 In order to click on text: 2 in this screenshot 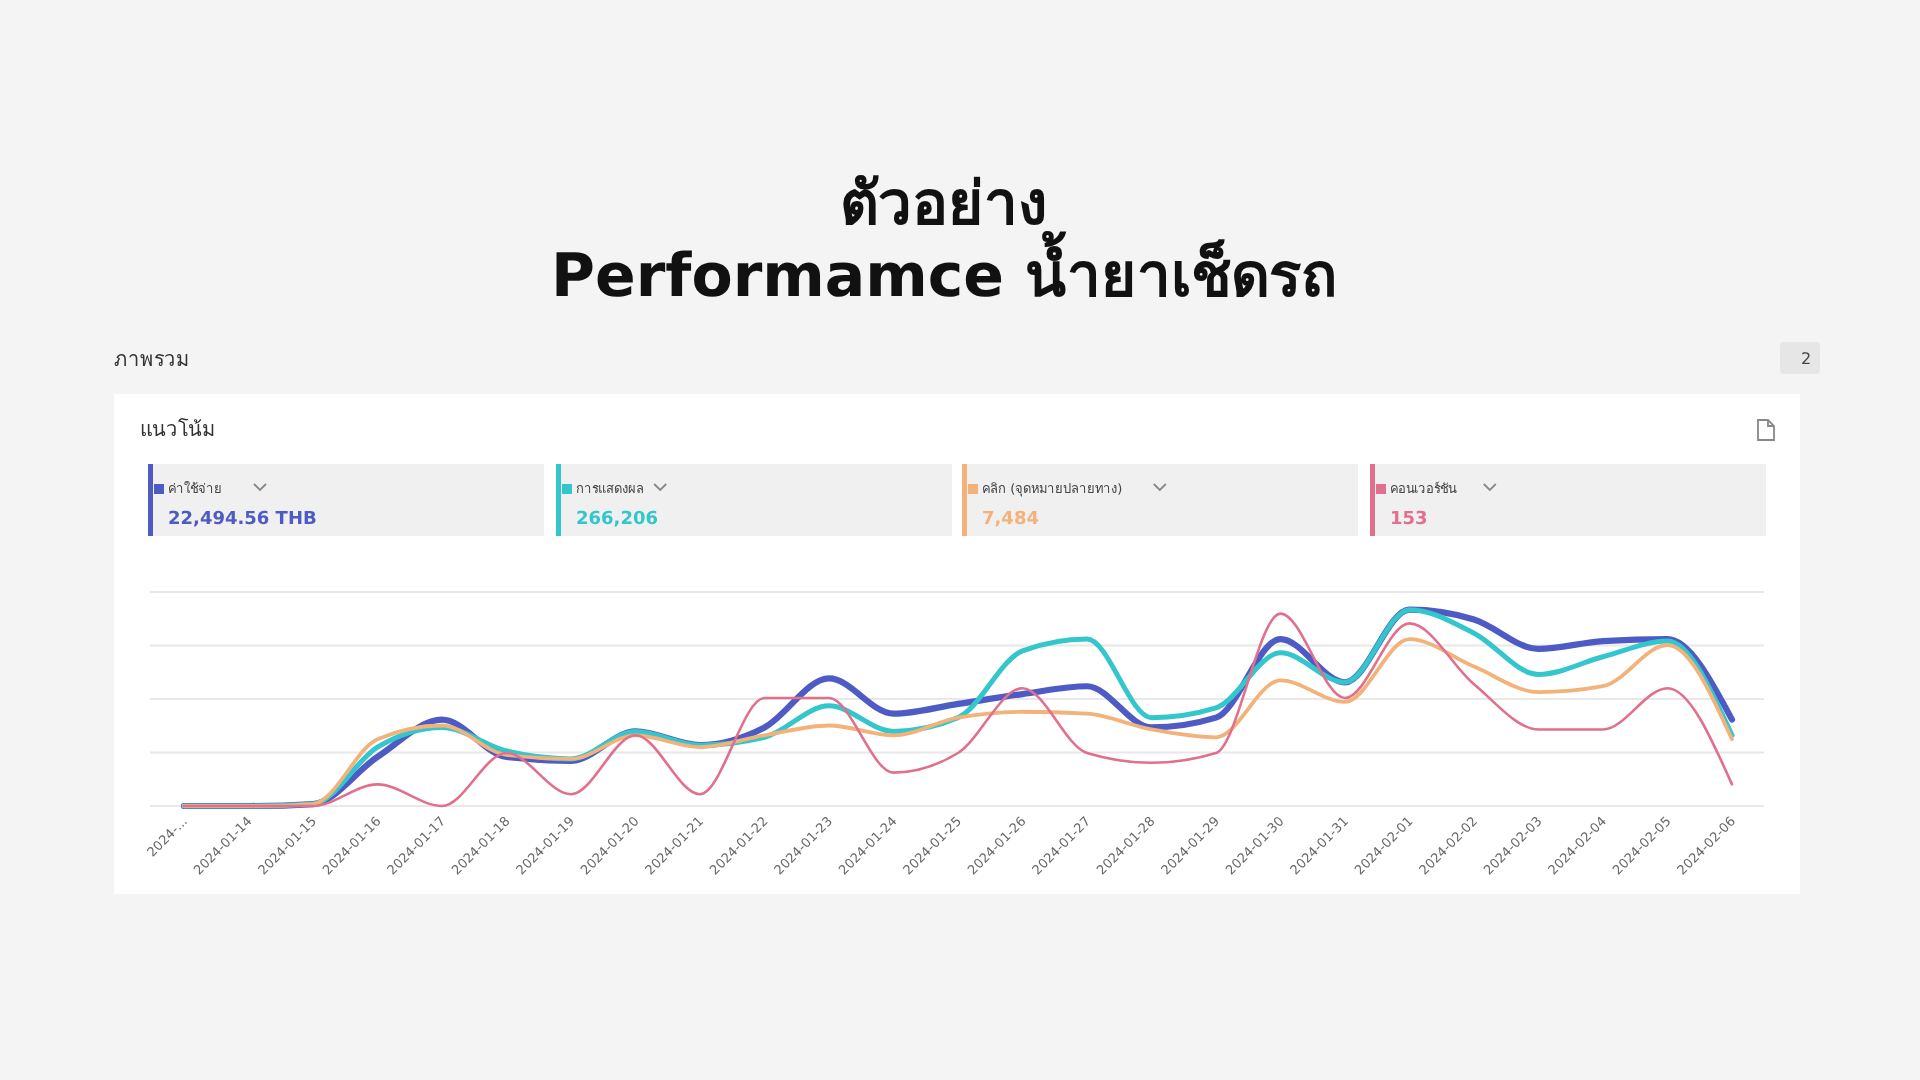, I will do `click(1806, 359)`.